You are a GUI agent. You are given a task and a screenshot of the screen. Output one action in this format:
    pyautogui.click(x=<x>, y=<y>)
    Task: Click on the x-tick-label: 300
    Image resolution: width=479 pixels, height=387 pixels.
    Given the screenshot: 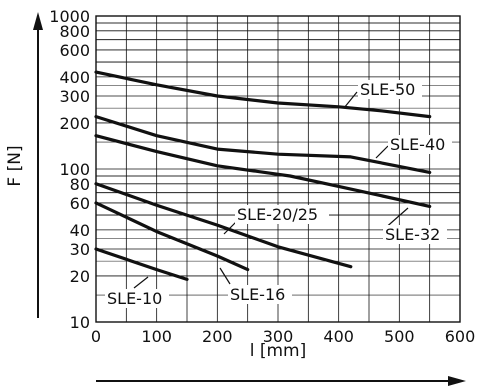 What is the action you would take?
    pyautogui.click(x=278, y=336)
    